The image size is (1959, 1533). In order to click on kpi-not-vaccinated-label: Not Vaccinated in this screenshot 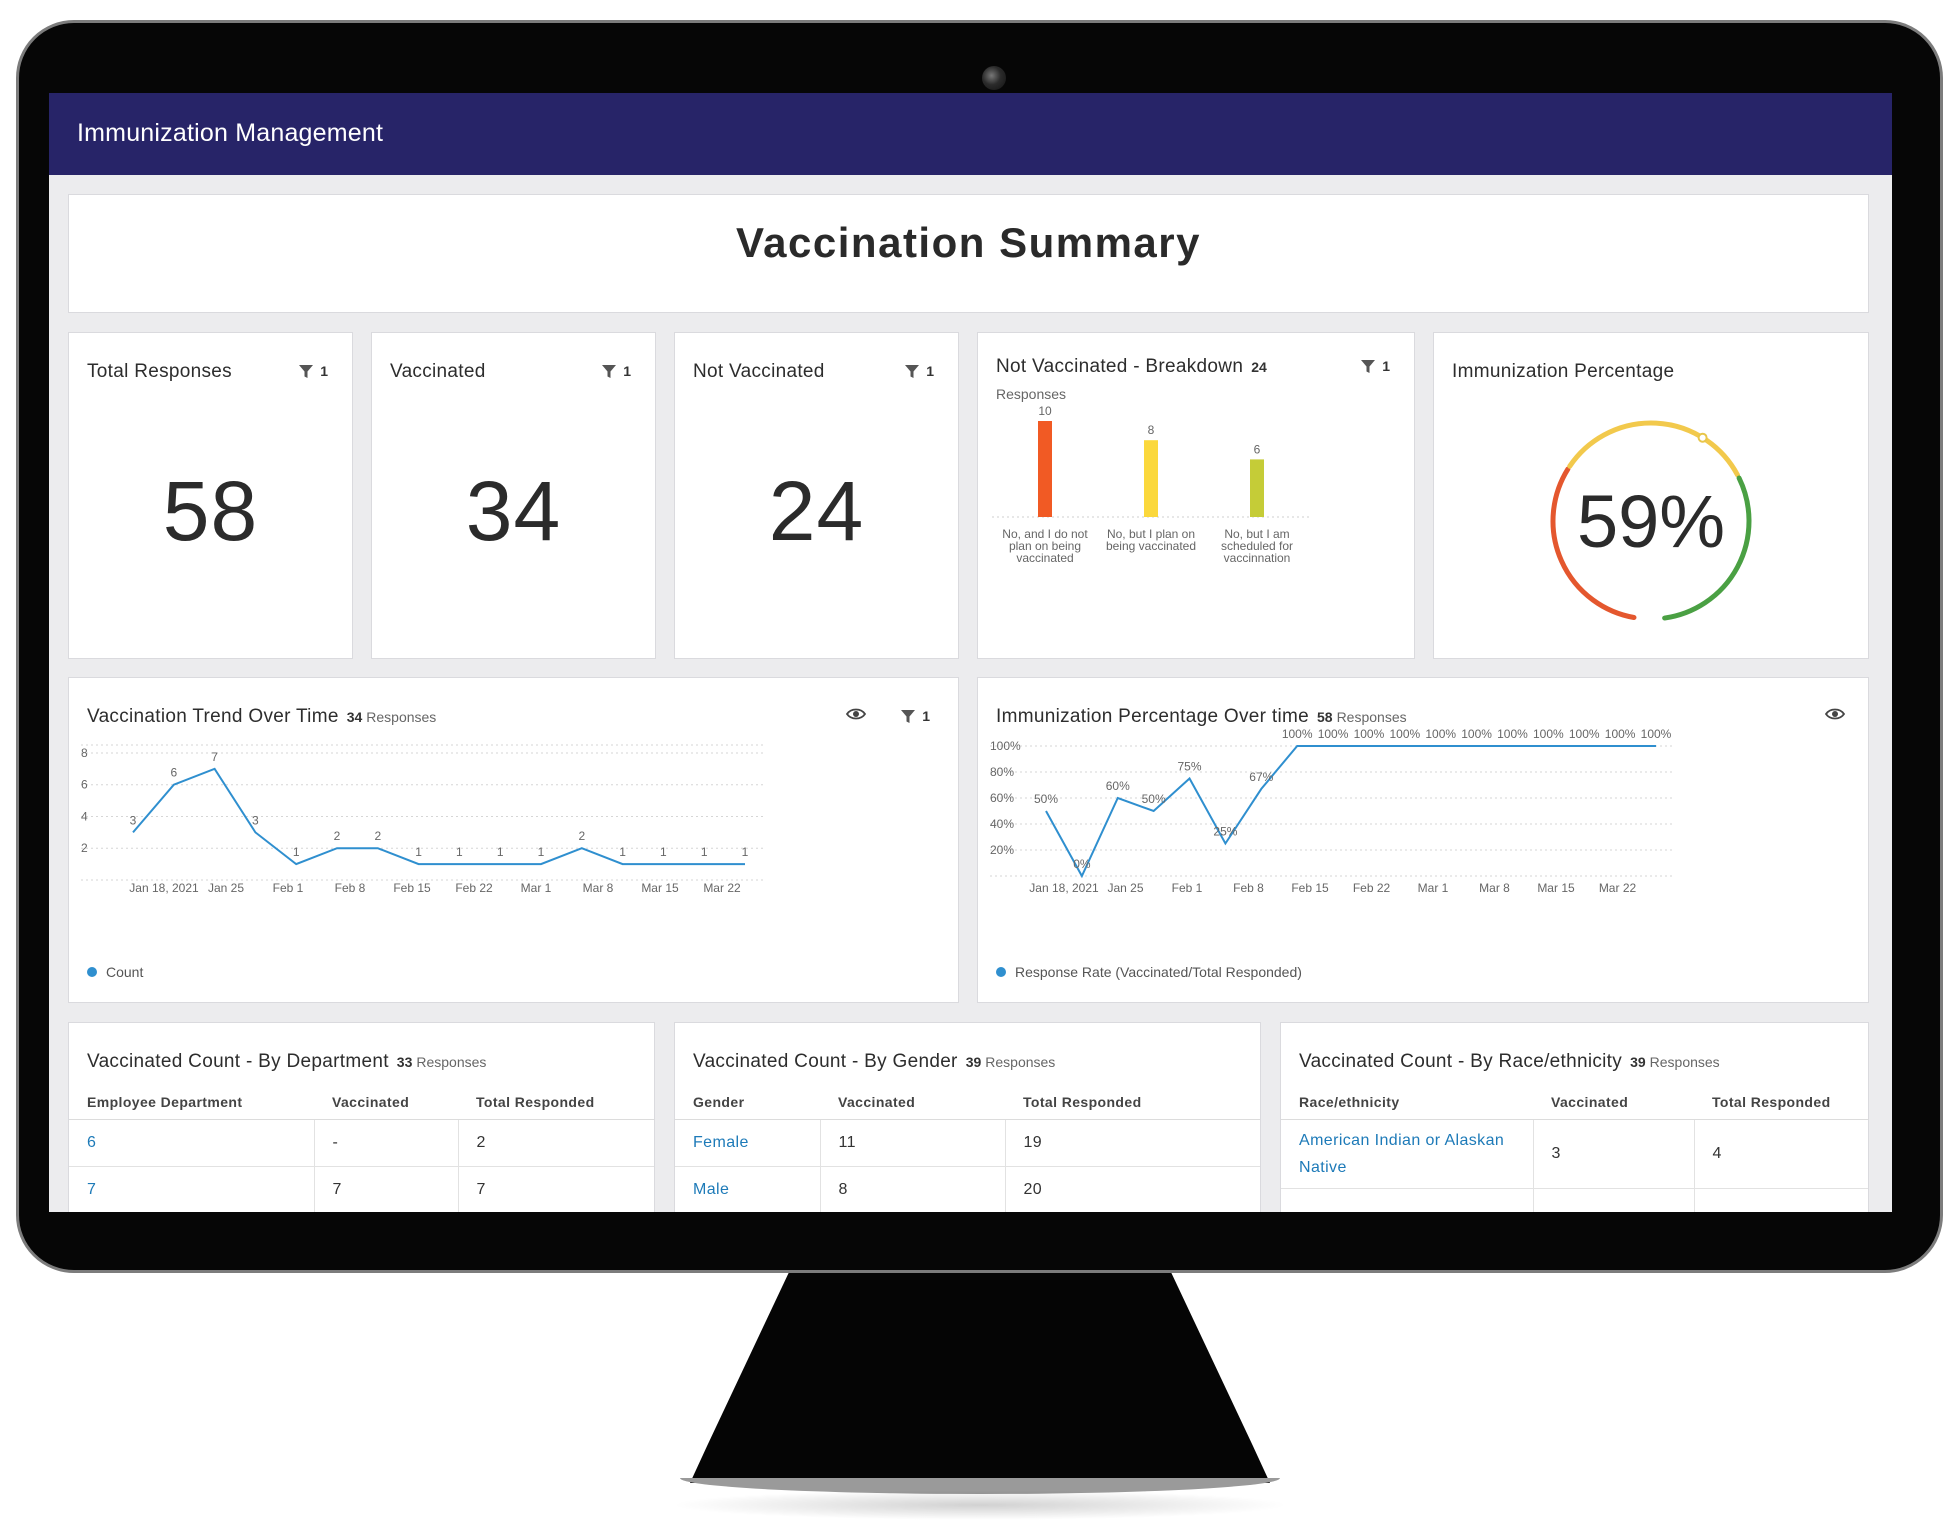, I will do `click(759, 371)`.